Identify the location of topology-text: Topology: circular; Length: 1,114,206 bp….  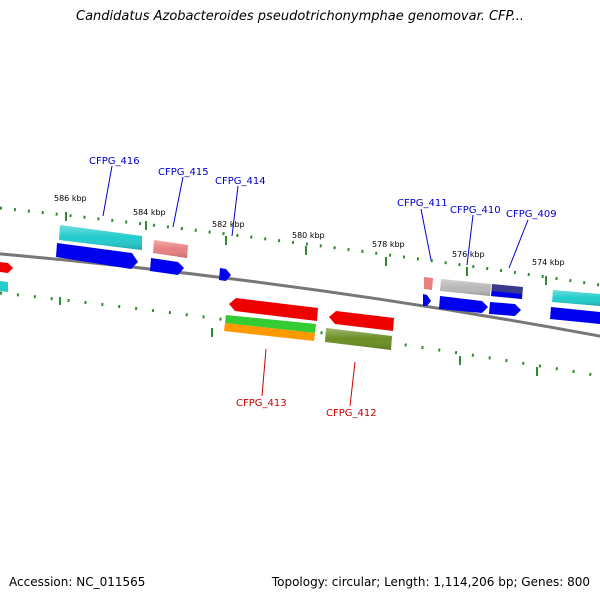
(430, 582).